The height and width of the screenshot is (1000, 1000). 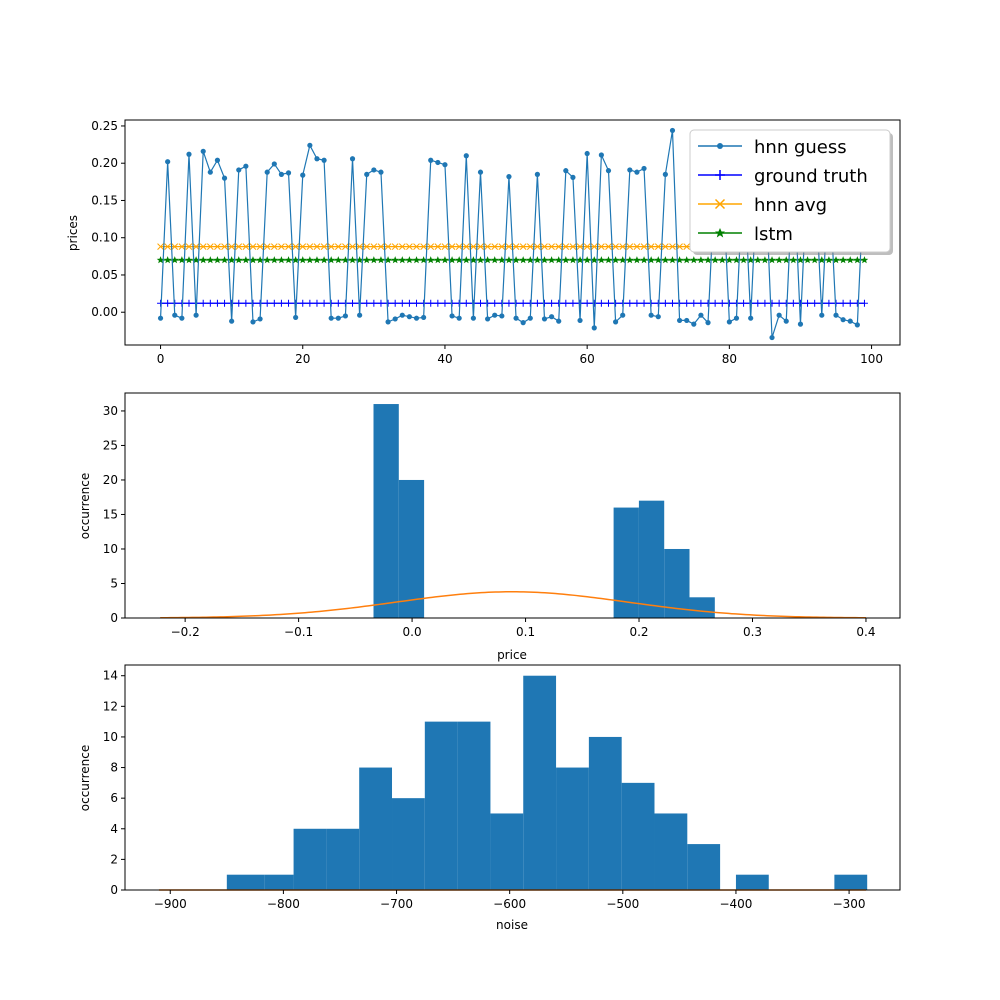 What do you see at coordinates (735, 904) in the screenshot?
I see `x-tick-label: −400` at bounding box center [735, 904].